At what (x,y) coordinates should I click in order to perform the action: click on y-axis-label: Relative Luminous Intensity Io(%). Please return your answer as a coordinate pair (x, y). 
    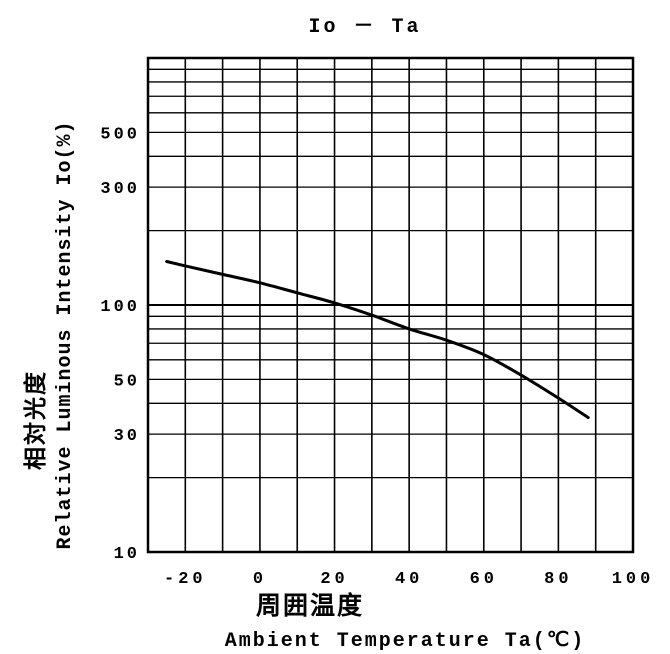
    Looking at the image, I should click on (65, 334).